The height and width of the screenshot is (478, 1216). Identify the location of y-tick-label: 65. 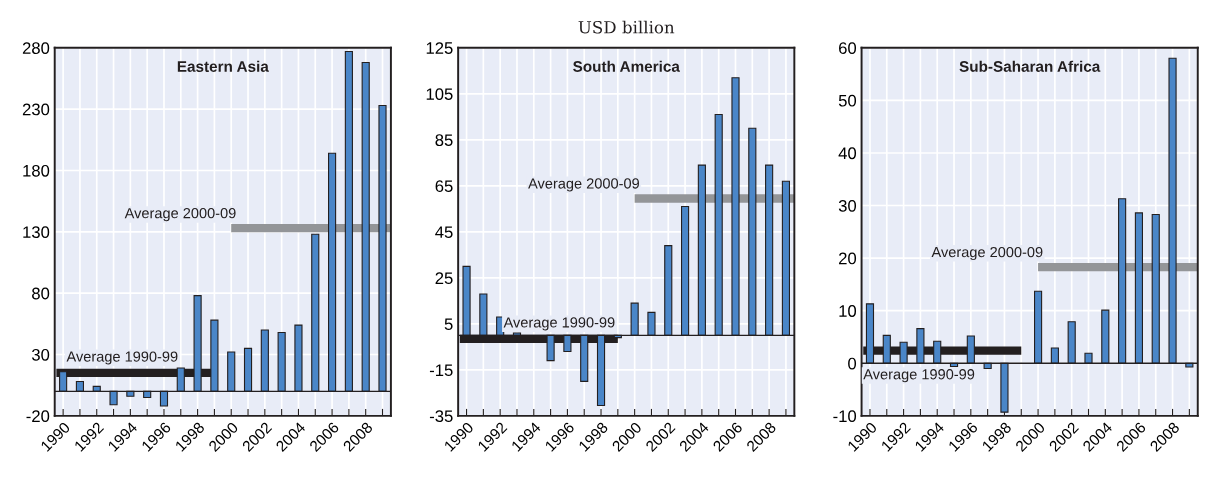
(444, 186).